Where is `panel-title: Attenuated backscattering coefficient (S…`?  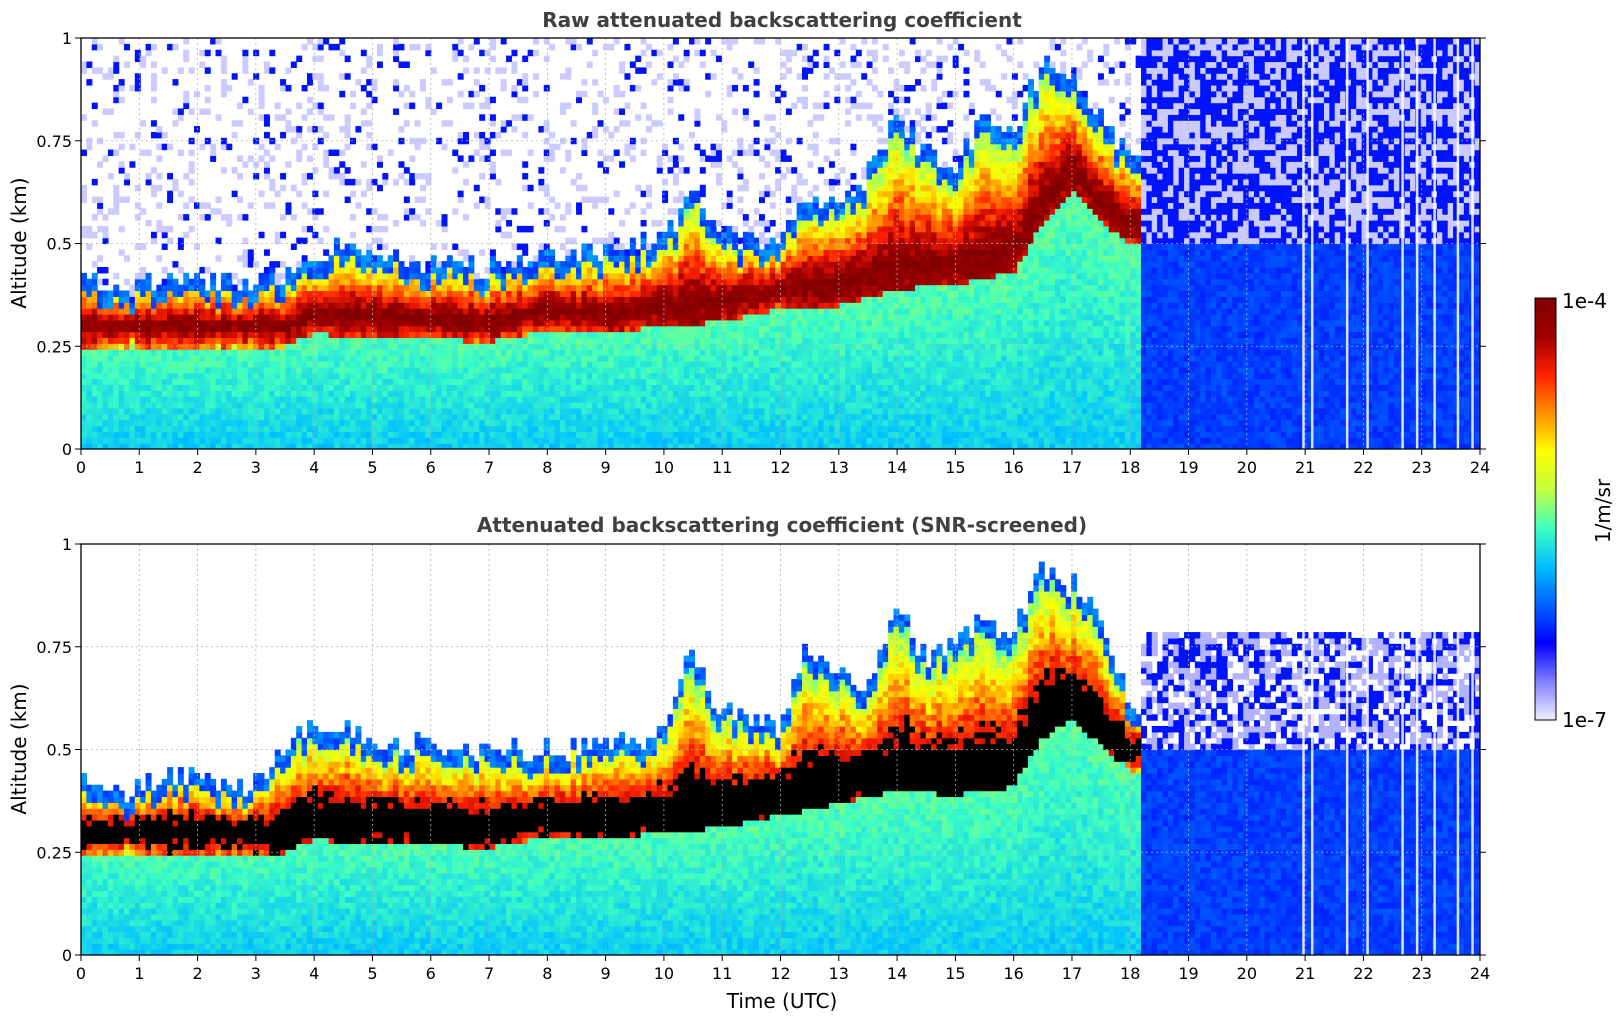 panel-title: Attenuated backscattering coefficient (S… is located at coordinates (782, 525).